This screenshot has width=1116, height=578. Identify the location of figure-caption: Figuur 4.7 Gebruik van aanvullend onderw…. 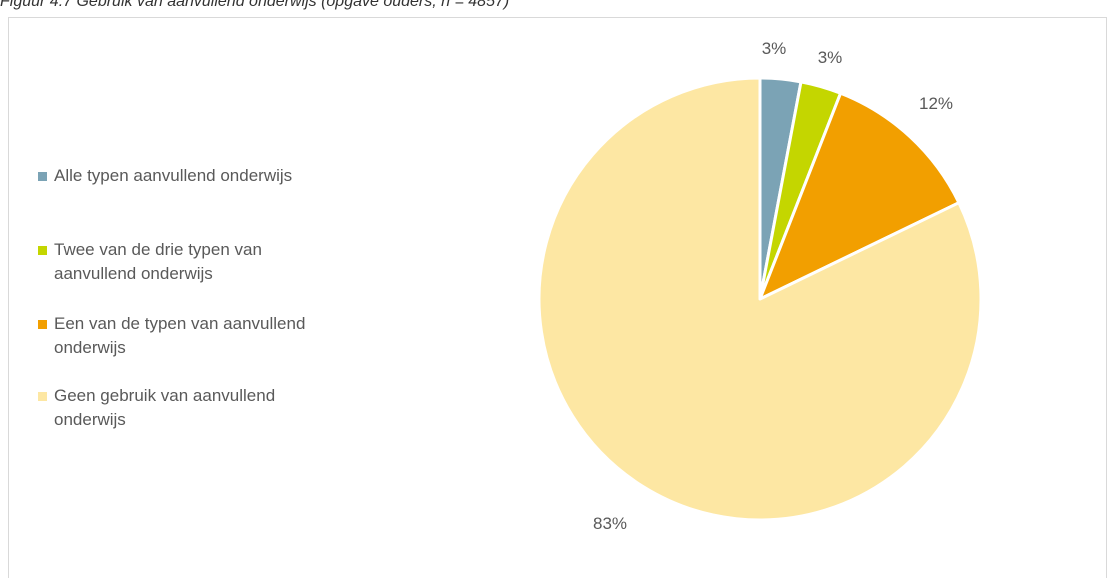
(255, 5).